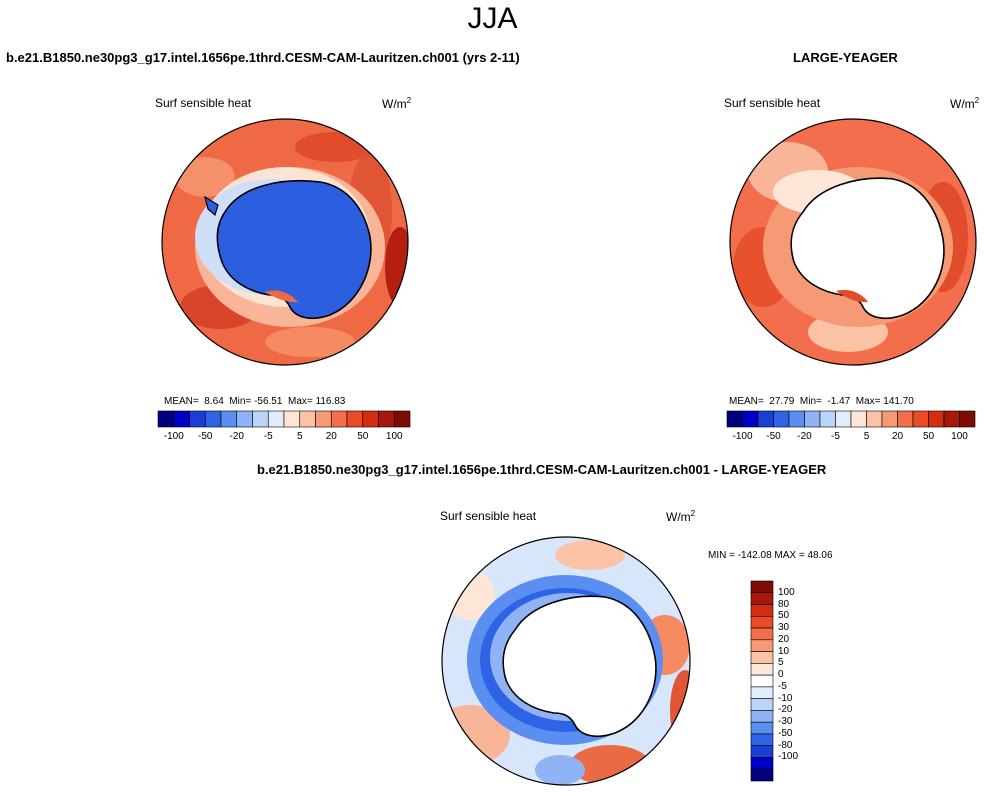 This screenshot has height=796, width=985. Describe the element at coordinates (866, 436) in the screenshot. I see `colorbar-tick-label: 5` at that location.